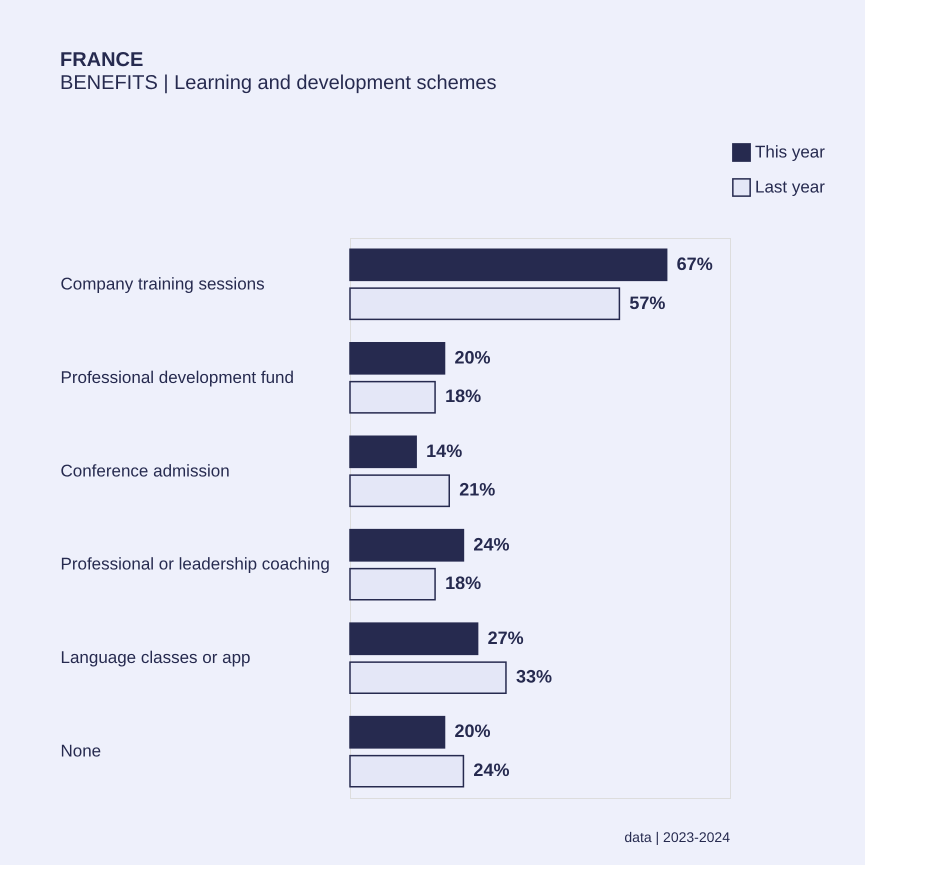 The image size is (941, 872). I want to click on y-tick-label: Language classes or app, so click(155, 658).